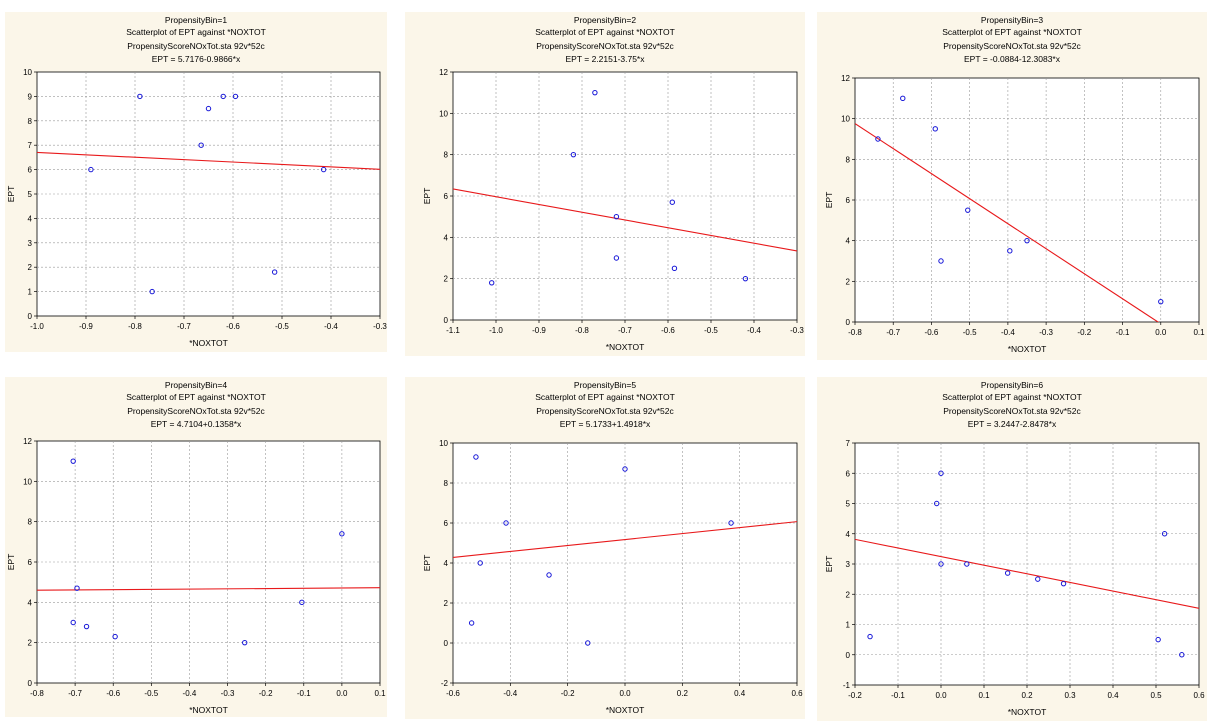  I want to click on chart-title: PropensityBin=4, so click(196, 385).